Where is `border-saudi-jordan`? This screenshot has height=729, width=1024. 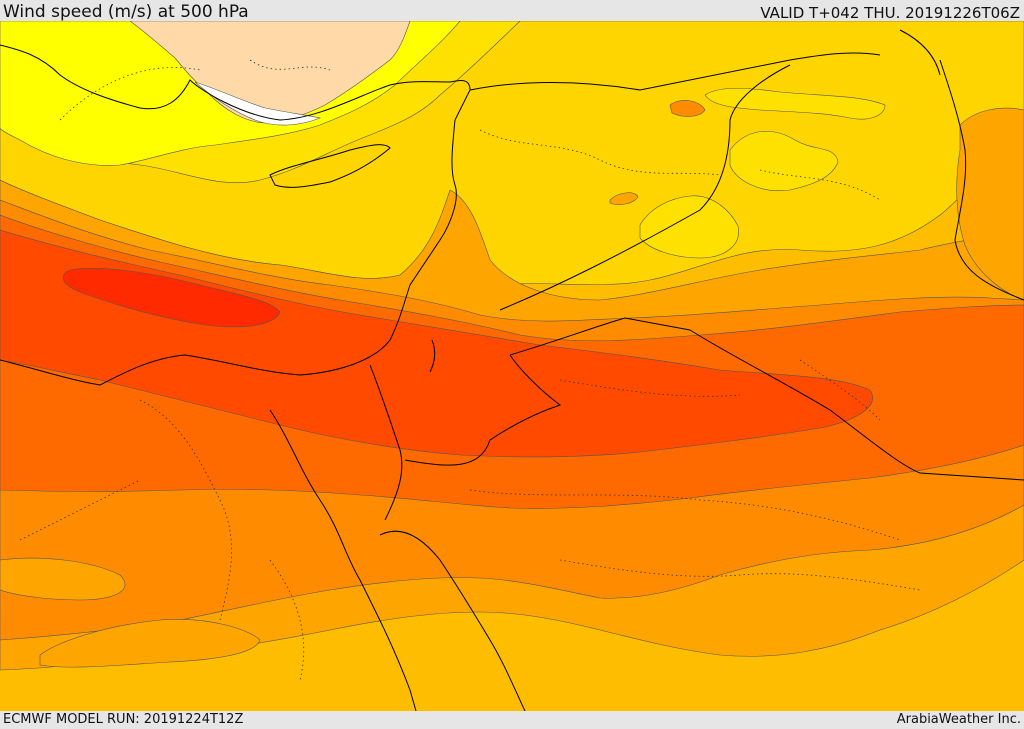
border-saudi-jordan is located at coordinates (766, 399).